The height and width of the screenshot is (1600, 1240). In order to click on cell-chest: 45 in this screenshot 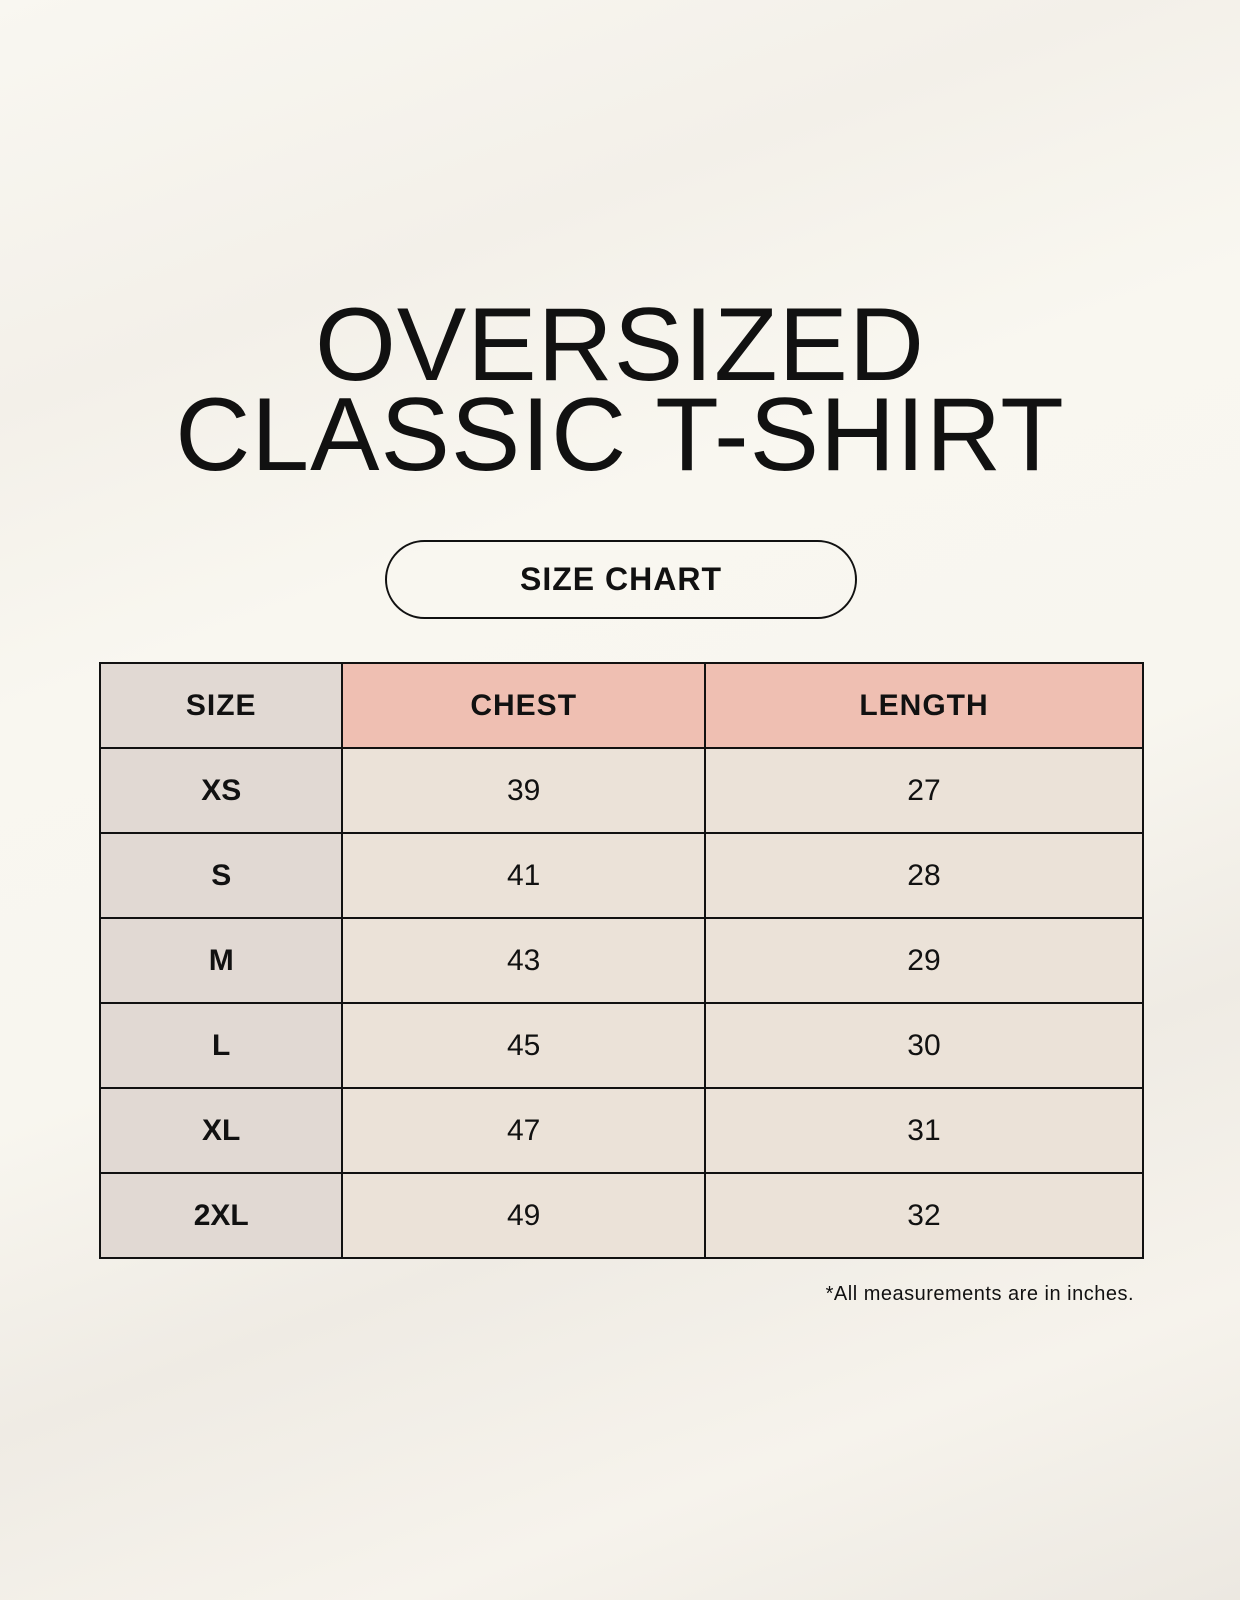, I will do `click(523, 1045)`.